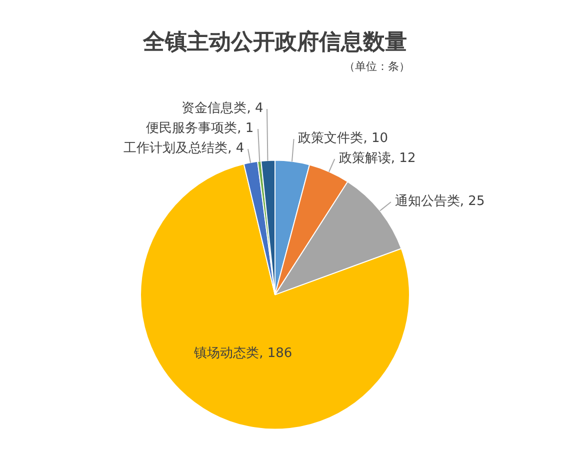 The height and width of the screenshot is (455, 578). Describe the element at coordinates (227, 354) in the screenshot. I see `slice-label: 镇场动态类` at that location.